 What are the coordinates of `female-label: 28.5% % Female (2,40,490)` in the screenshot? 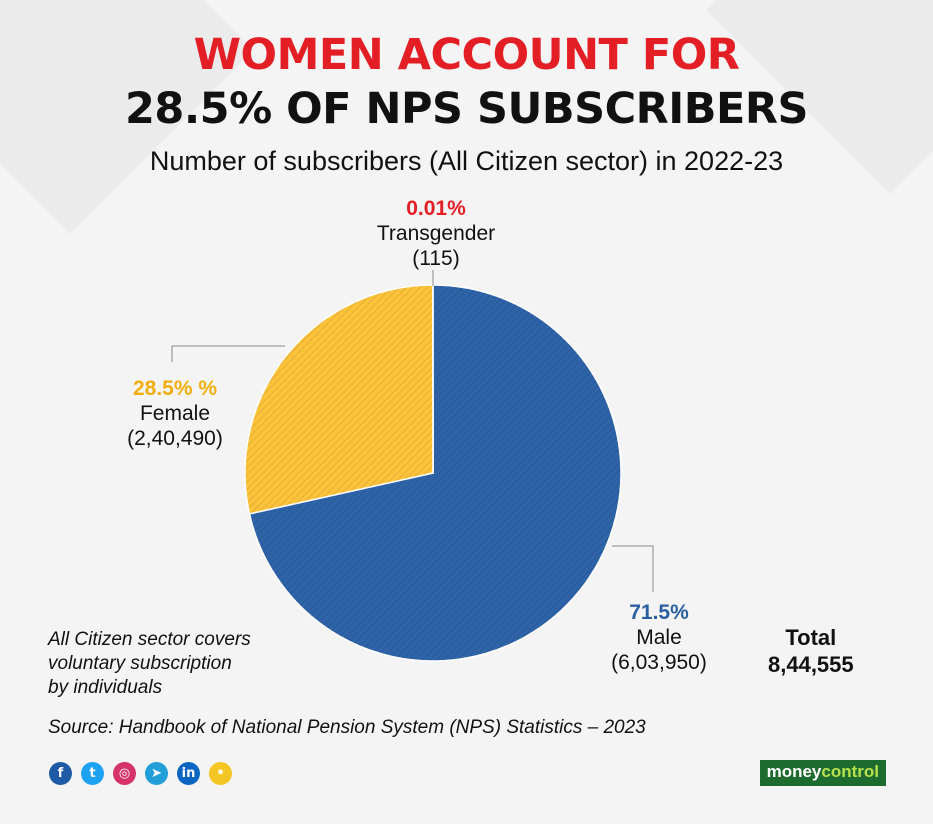 It's located at (175, 413).